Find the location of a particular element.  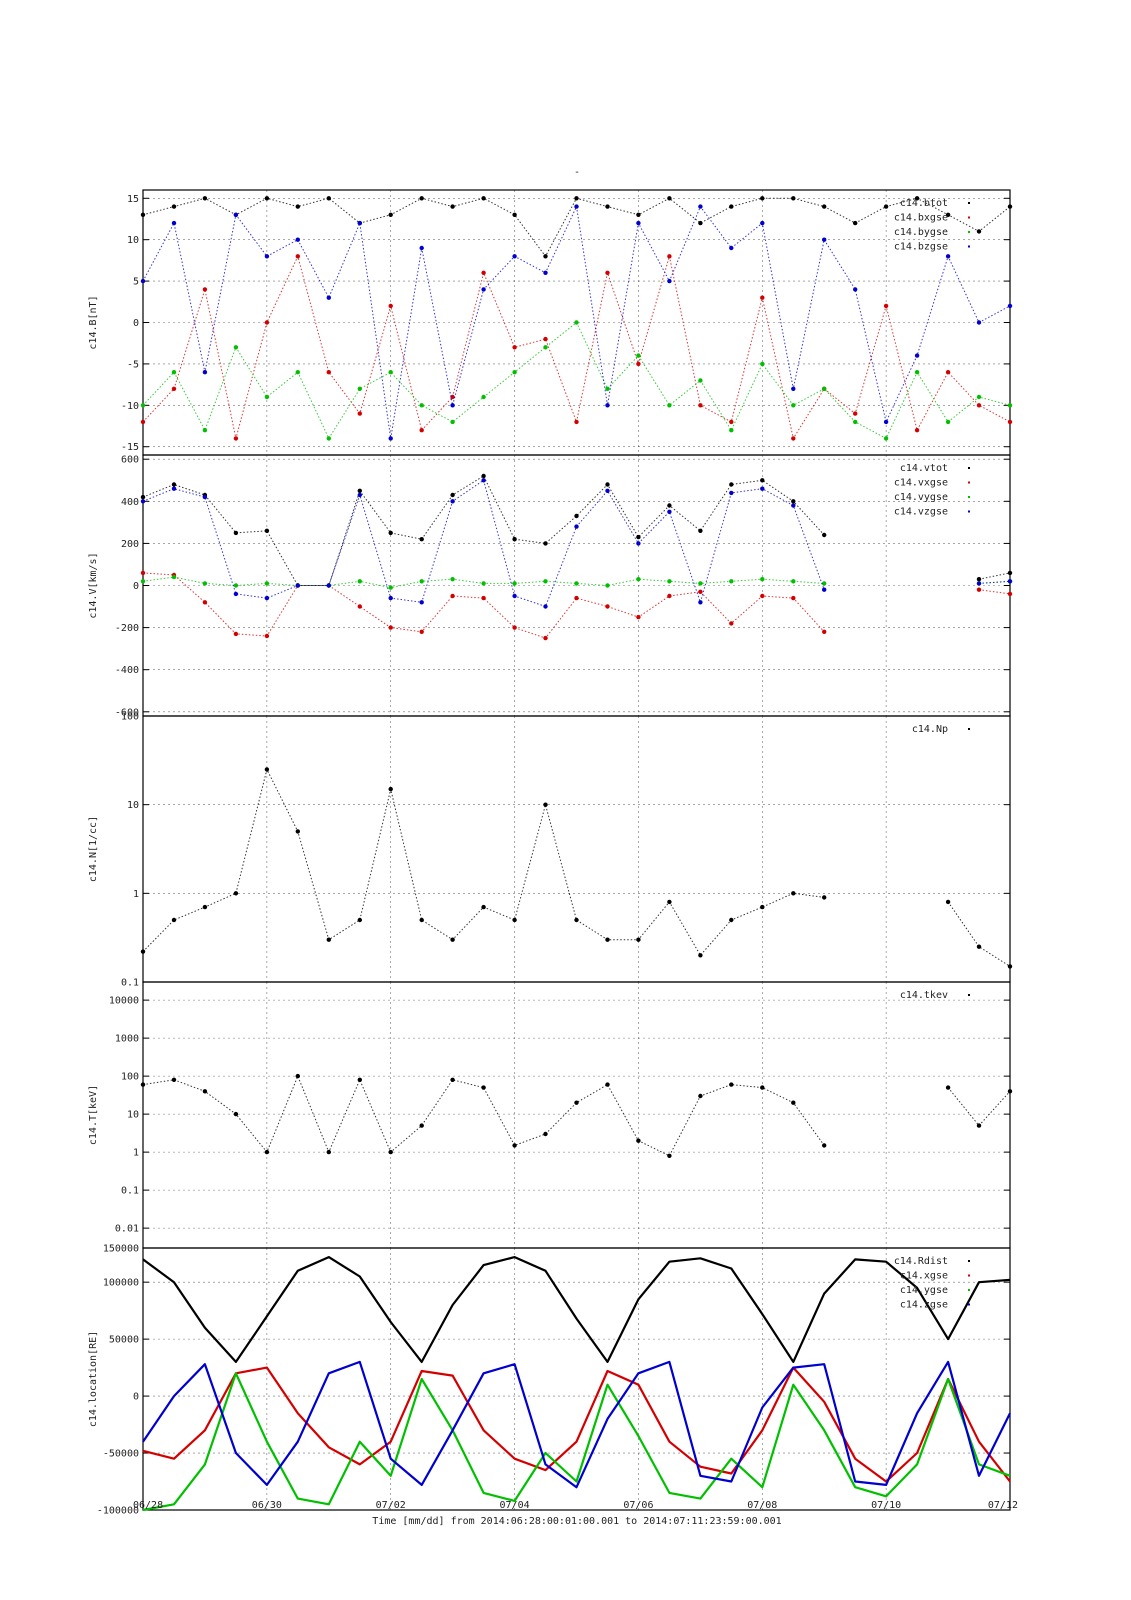

y-tick-label: 200 is located at coordinates (130, 544).